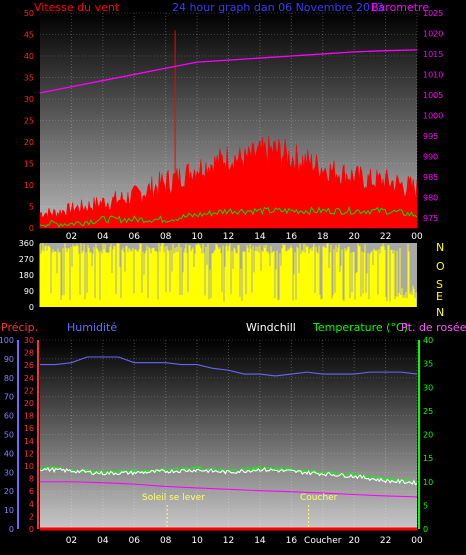 Image resolution: width=466 pixels, height=555 pixels. Describe the element at coordinates (71, 541) in the screenshot. I see `bottom-time-tick-label: 02` at that location.